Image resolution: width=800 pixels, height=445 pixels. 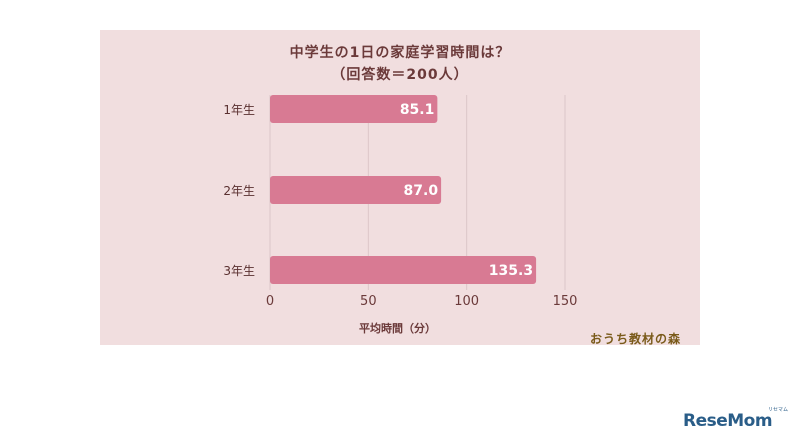 I want to click on chart-title: 中学生の1日の家庭学習時間は？, so click(x=400, y=53).